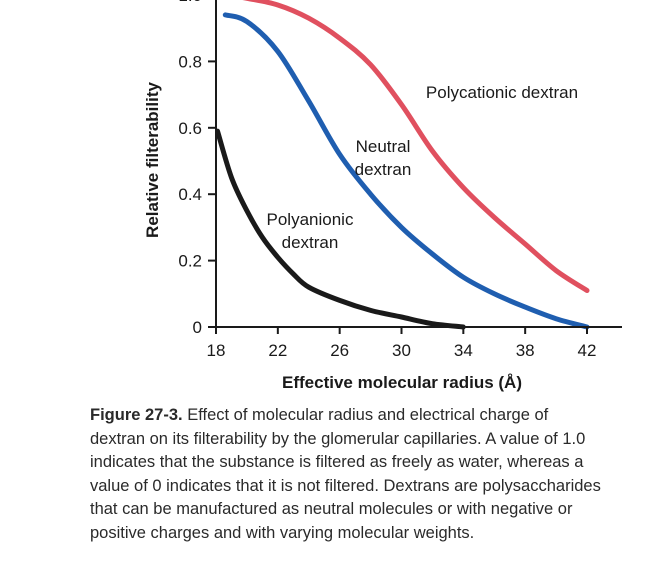 The image size is (660, 567). What do you see at coordinates (525, 350) in the screenshot?
I see `x-tick-label: 38` at bounding box center [525, 350].